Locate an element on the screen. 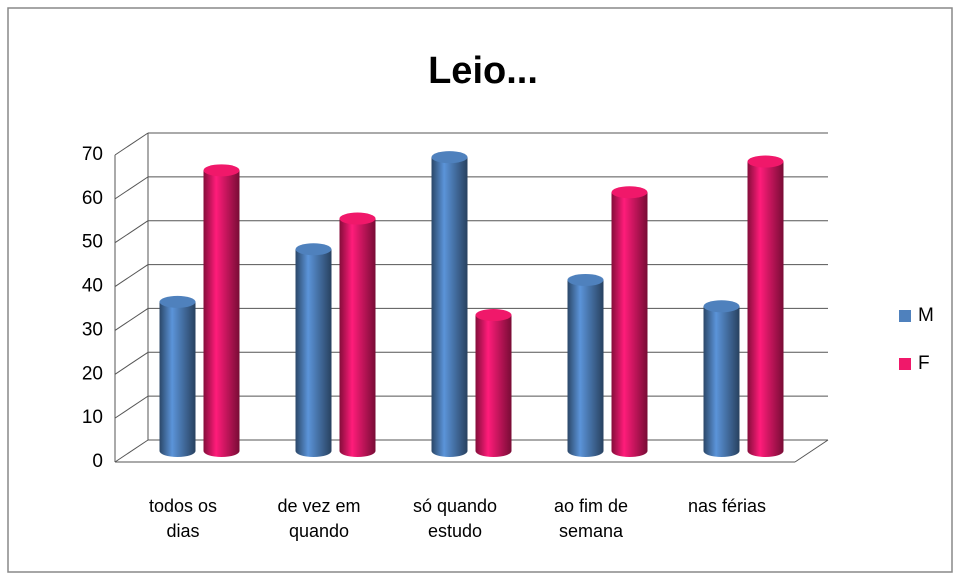 This screenshot has height=580, width=961. x-tick-label: todos os dias is located at coordinates (183, 518).